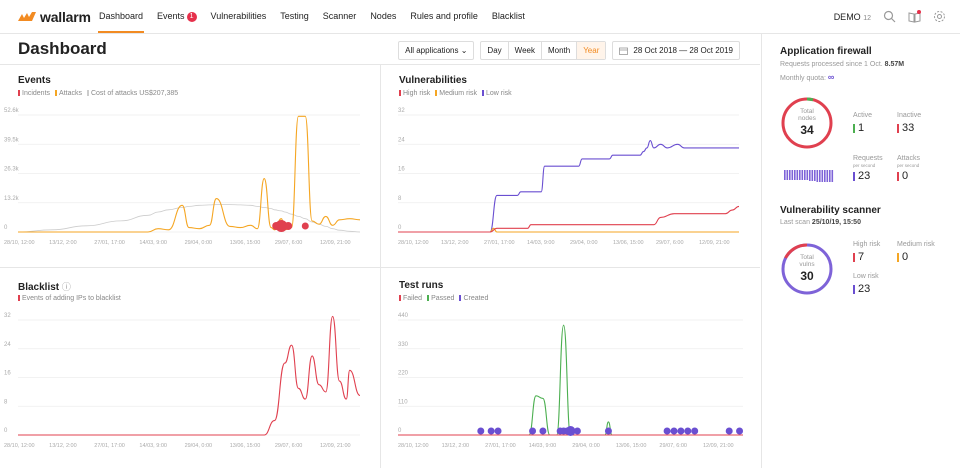 Image resolution: width=960 pixels, height=468 pixels. Describe the element at coordinates (591, 50) in the screenshot. I see `period-year: Year` at that location.